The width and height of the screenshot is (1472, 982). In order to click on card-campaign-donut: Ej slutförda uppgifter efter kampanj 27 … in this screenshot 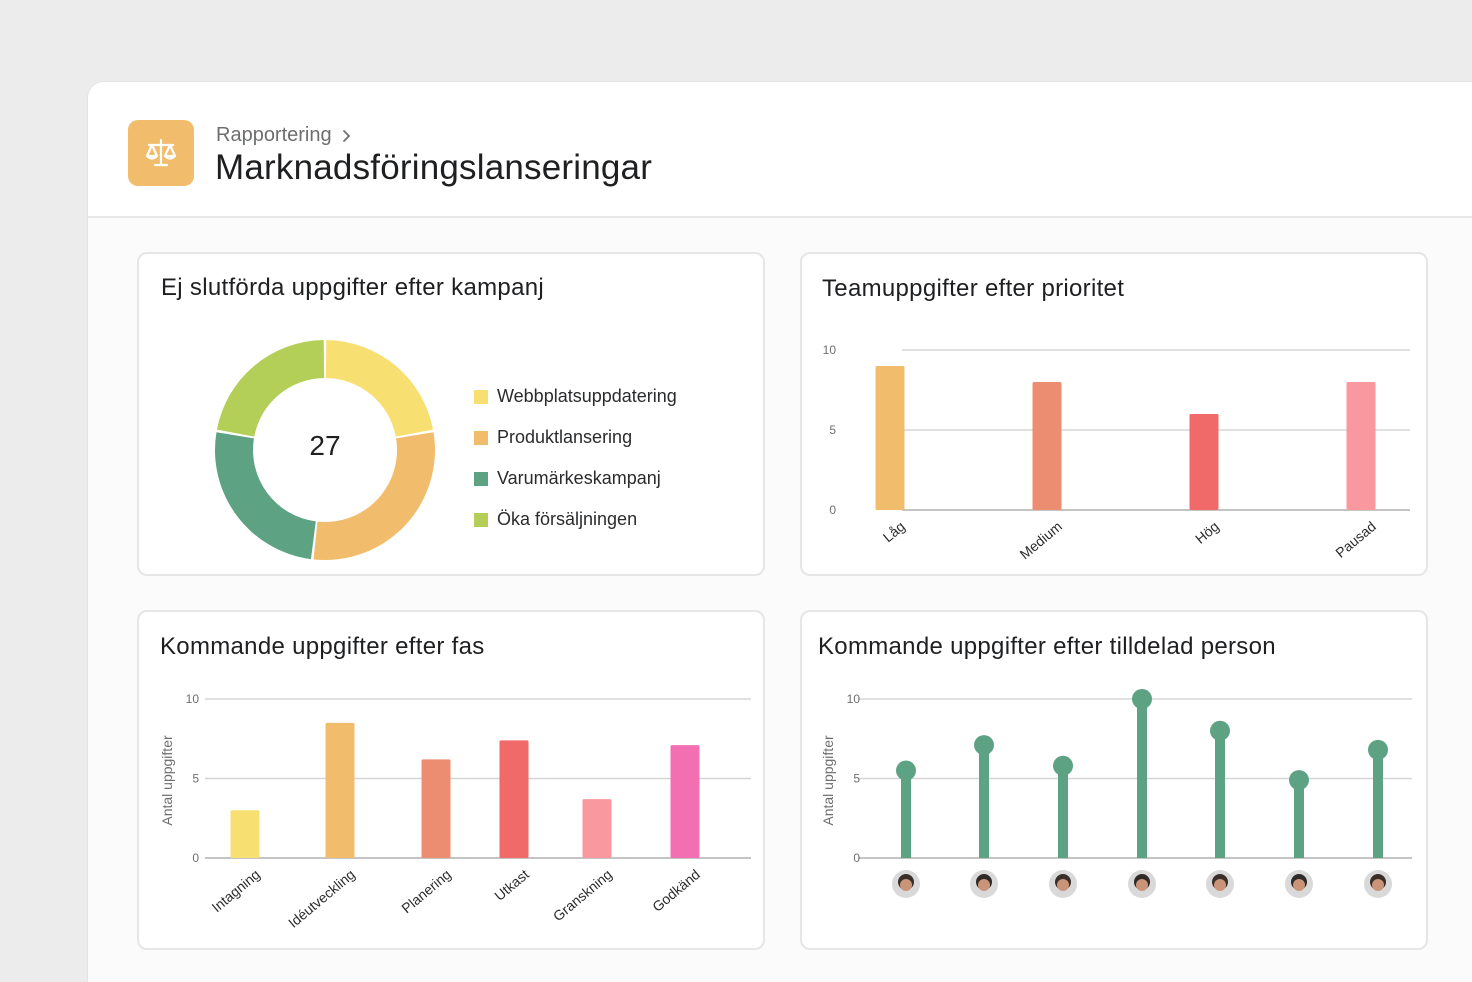, I will do `click(451, 414)`.